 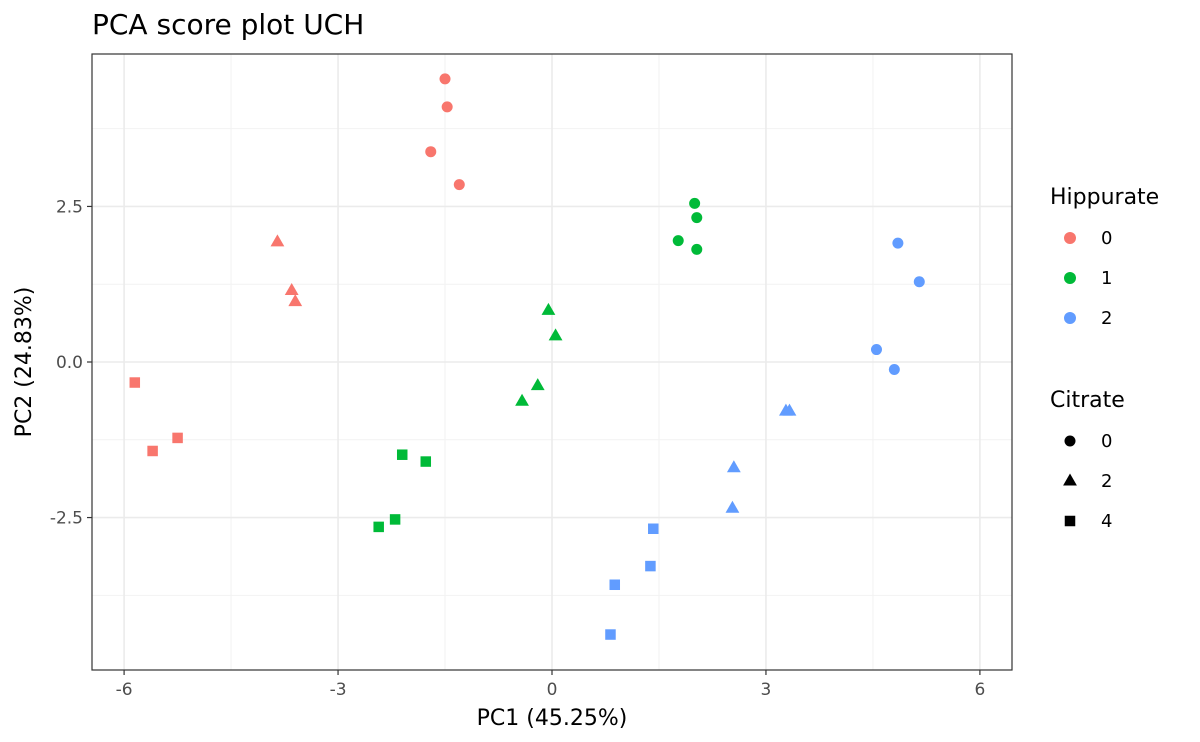 What do you see at coordinates (1106, 278) in the screenshot?
I see `legend-hippurate-label-1: 1` at bounding box center [1106, 278].